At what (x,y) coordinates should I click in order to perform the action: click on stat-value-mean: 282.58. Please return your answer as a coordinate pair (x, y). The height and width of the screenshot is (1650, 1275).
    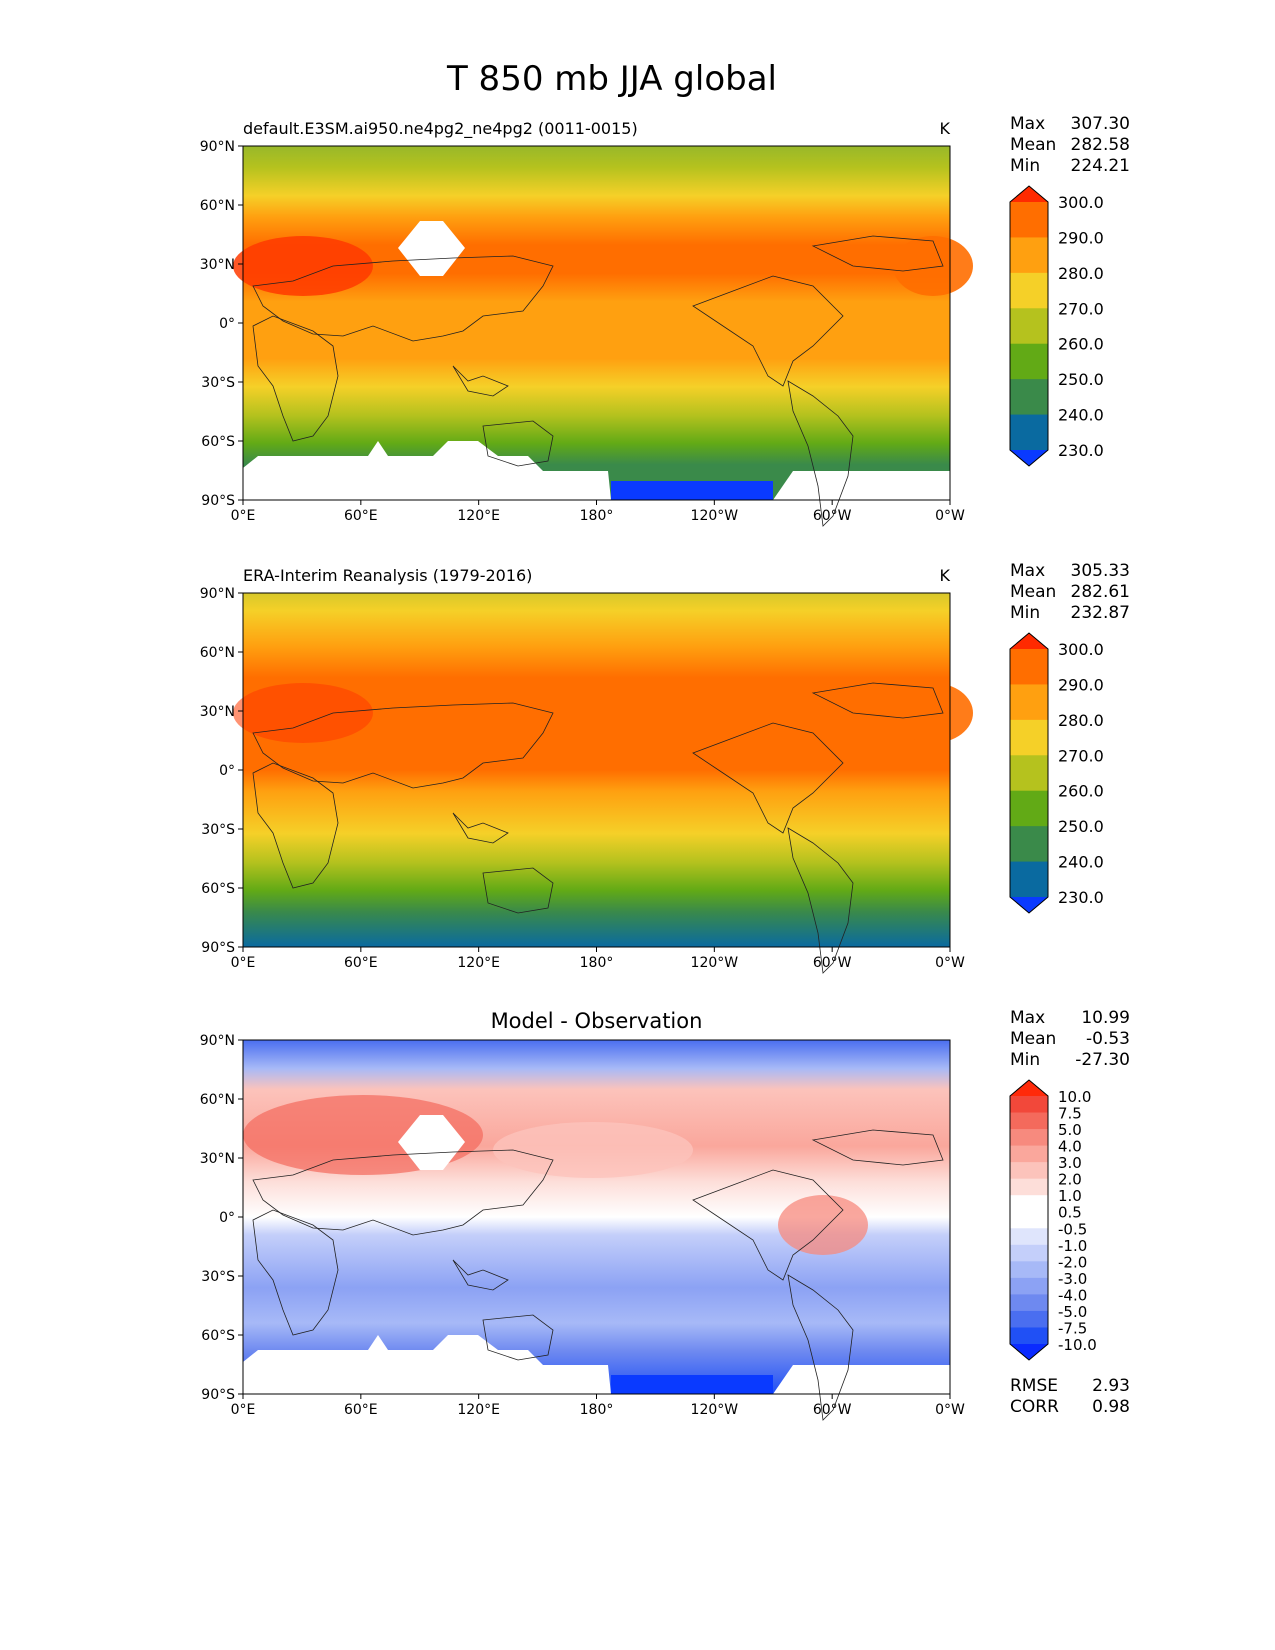
    Looking at the image, I should click on (1100, 145).